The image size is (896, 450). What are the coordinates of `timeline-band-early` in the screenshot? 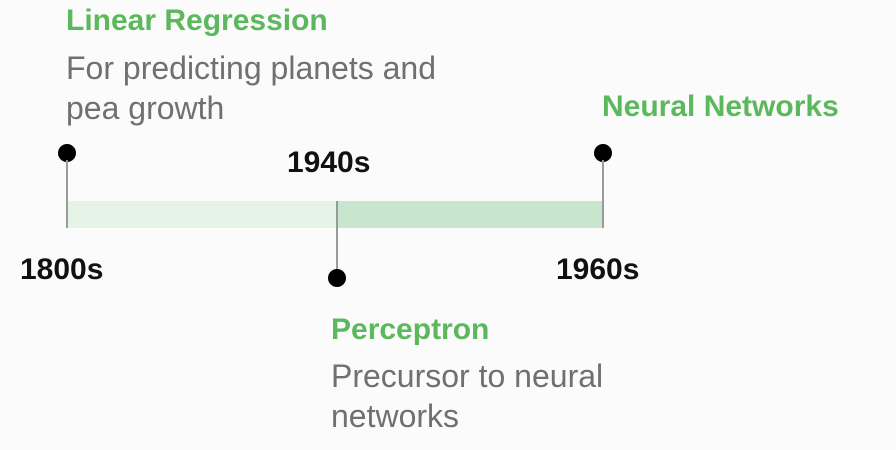 It's located at (202, 214).